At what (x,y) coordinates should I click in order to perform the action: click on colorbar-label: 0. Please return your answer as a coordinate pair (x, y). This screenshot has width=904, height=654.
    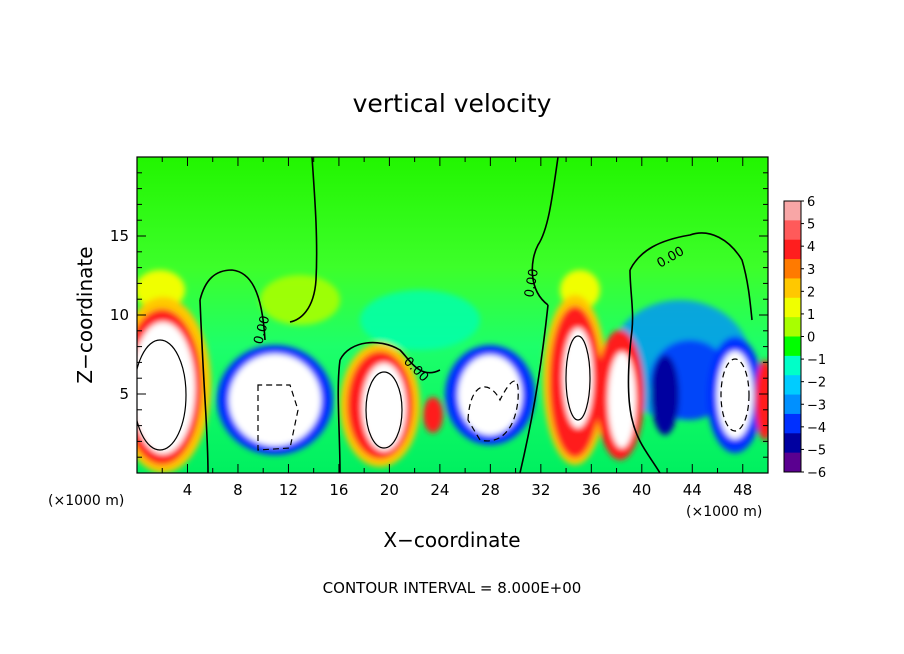
    Looking at the image, I should click on (811, 338).